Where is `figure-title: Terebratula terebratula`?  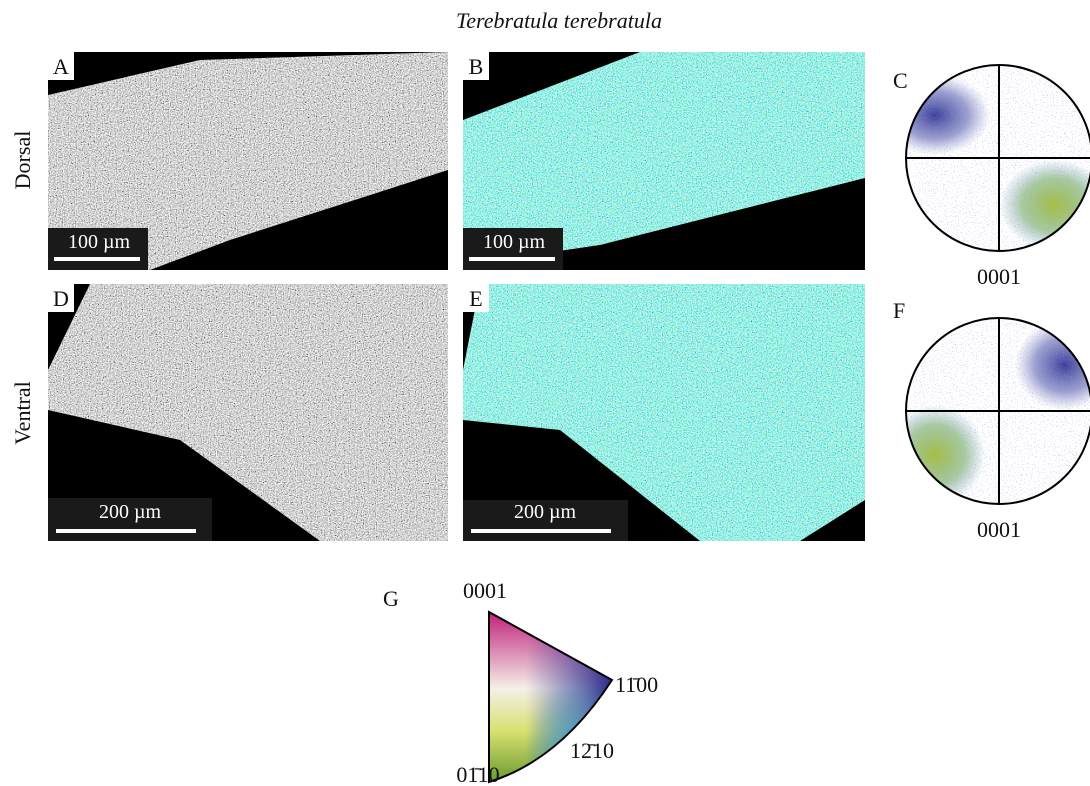
figure-title: Terebratula terebratula is located at coordinates (559, 20).